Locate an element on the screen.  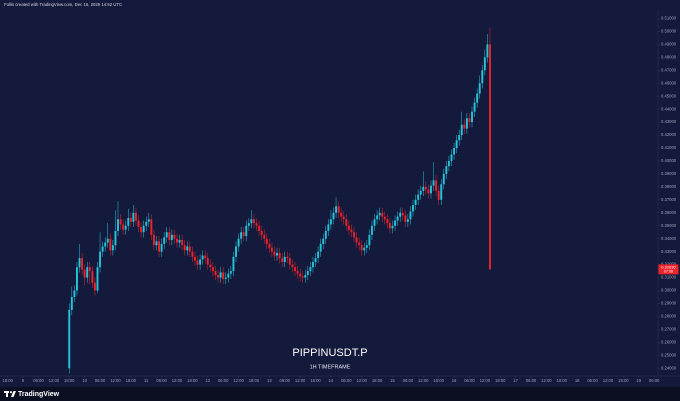
y-tick-label: 0.41000 is located at coordinates (669, 147).